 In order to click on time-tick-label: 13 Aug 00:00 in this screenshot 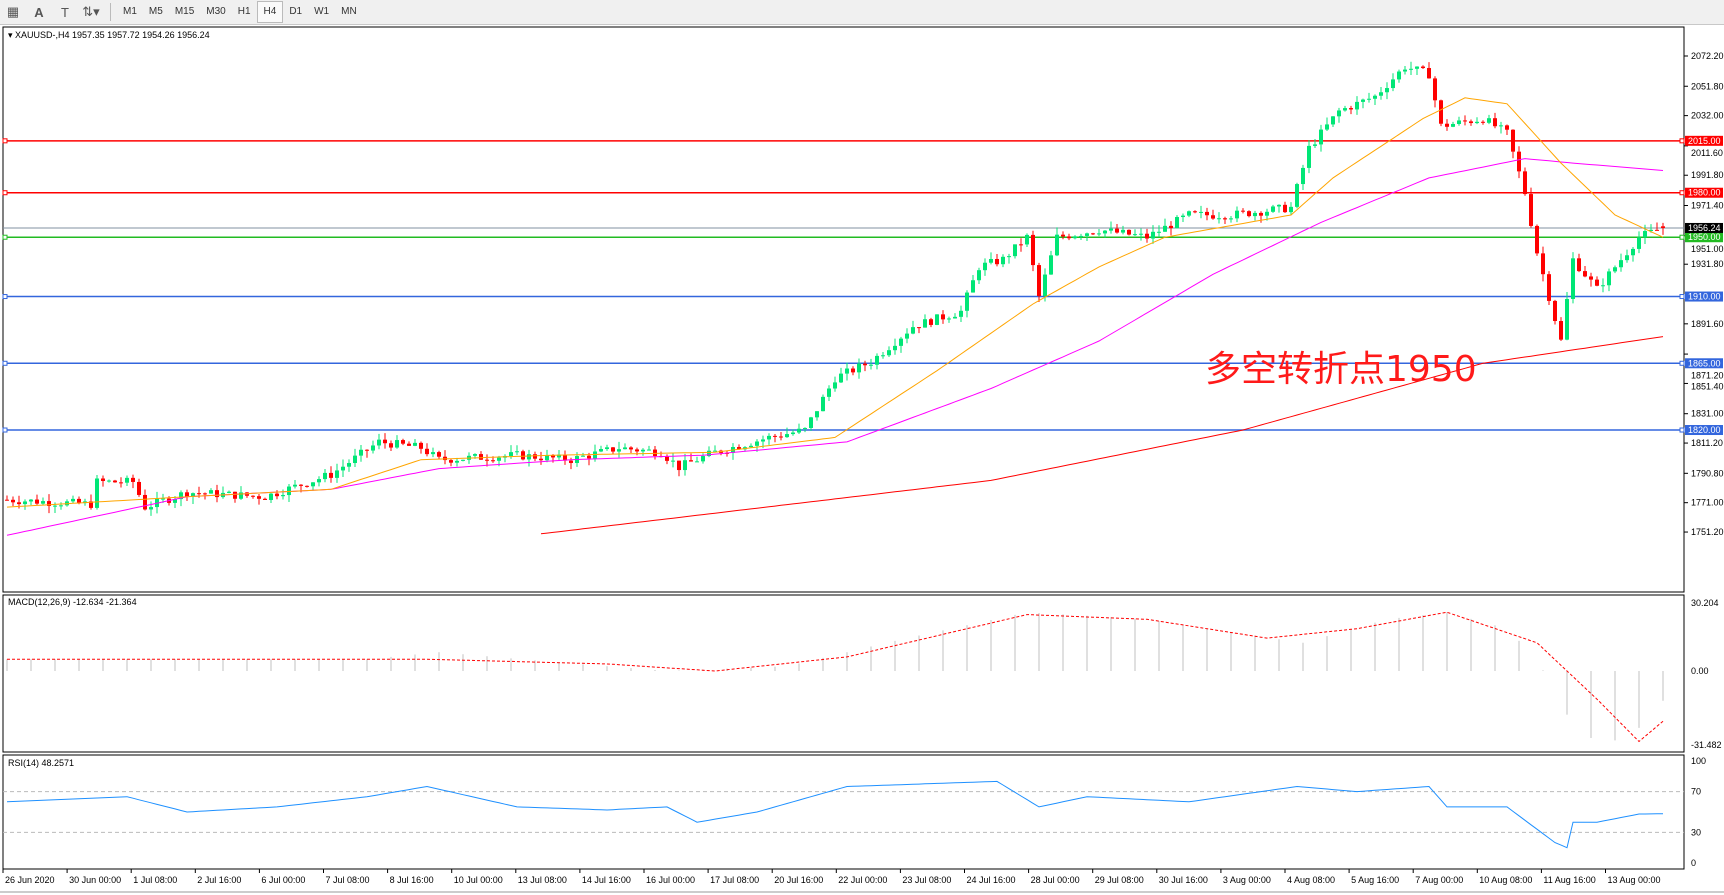, I will do `click(1634, 880)`.